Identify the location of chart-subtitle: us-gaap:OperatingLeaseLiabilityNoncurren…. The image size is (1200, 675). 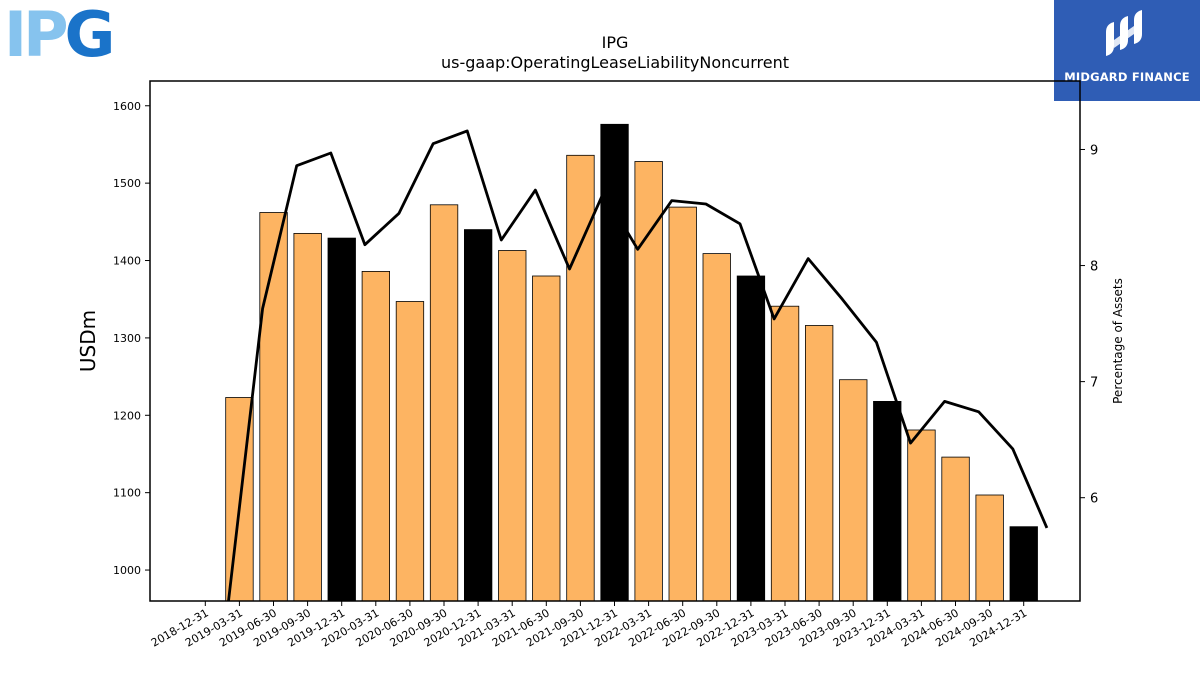
(615, 62).